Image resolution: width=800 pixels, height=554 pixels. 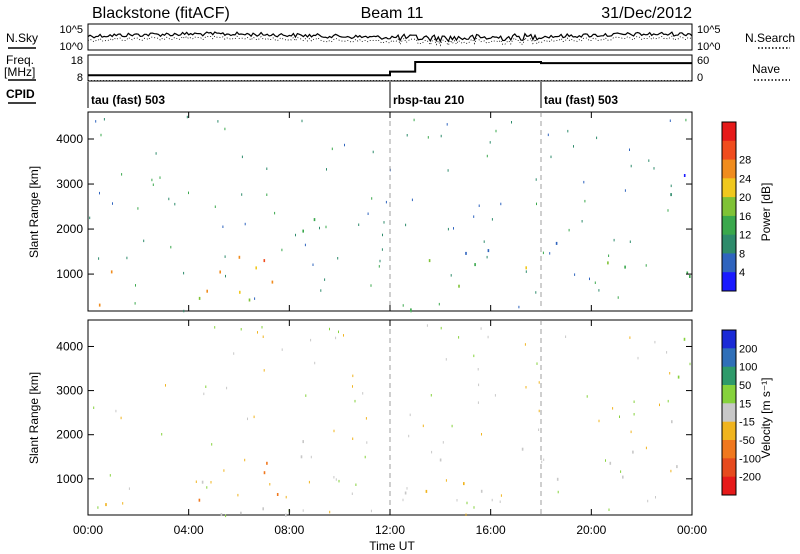 I want to click on power-colorbar-frame, so click(x=729, y=206).